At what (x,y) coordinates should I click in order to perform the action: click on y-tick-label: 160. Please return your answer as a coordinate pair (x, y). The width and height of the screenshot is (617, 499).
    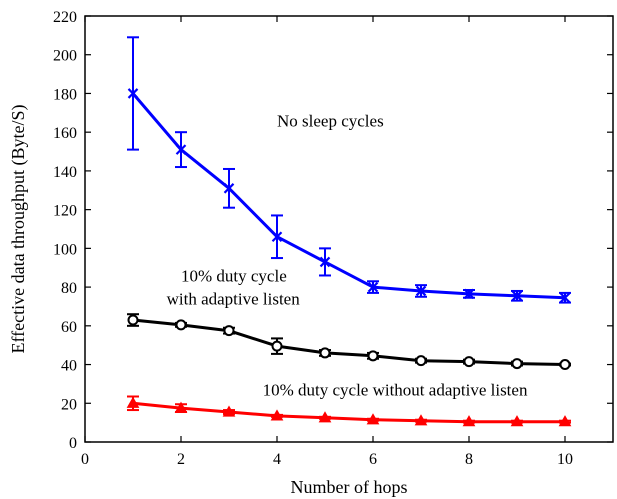
    Looking at the image, I should click on (65, 133).